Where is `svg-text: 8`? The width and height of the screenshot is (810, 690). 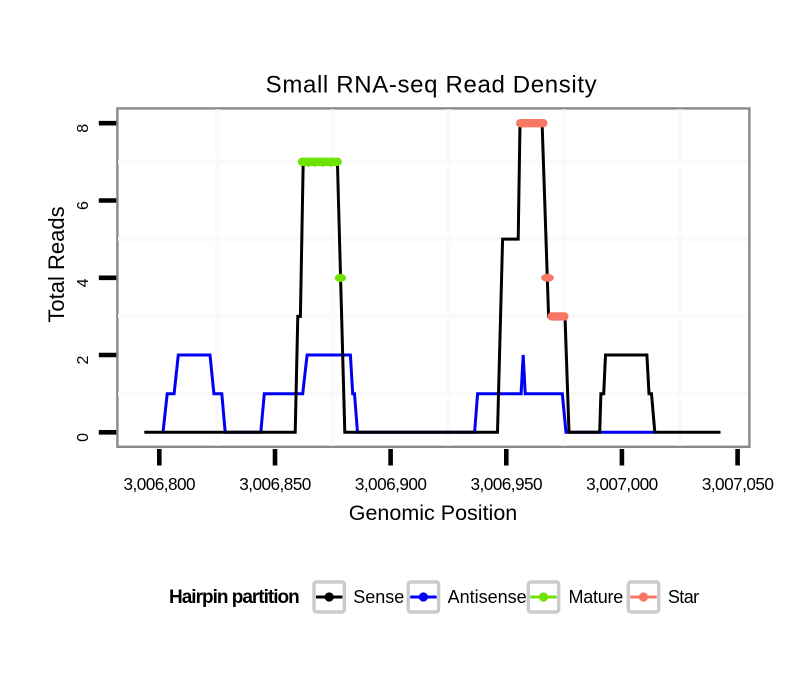
svg-text: 8 is located at coordinates (83, 128).